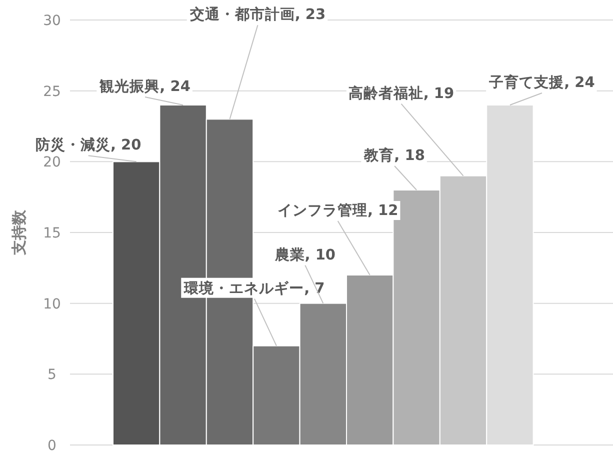  Describe the element at coordinates (52, 21) in the screenshot. I see `y-tick-label: 30` at that location.